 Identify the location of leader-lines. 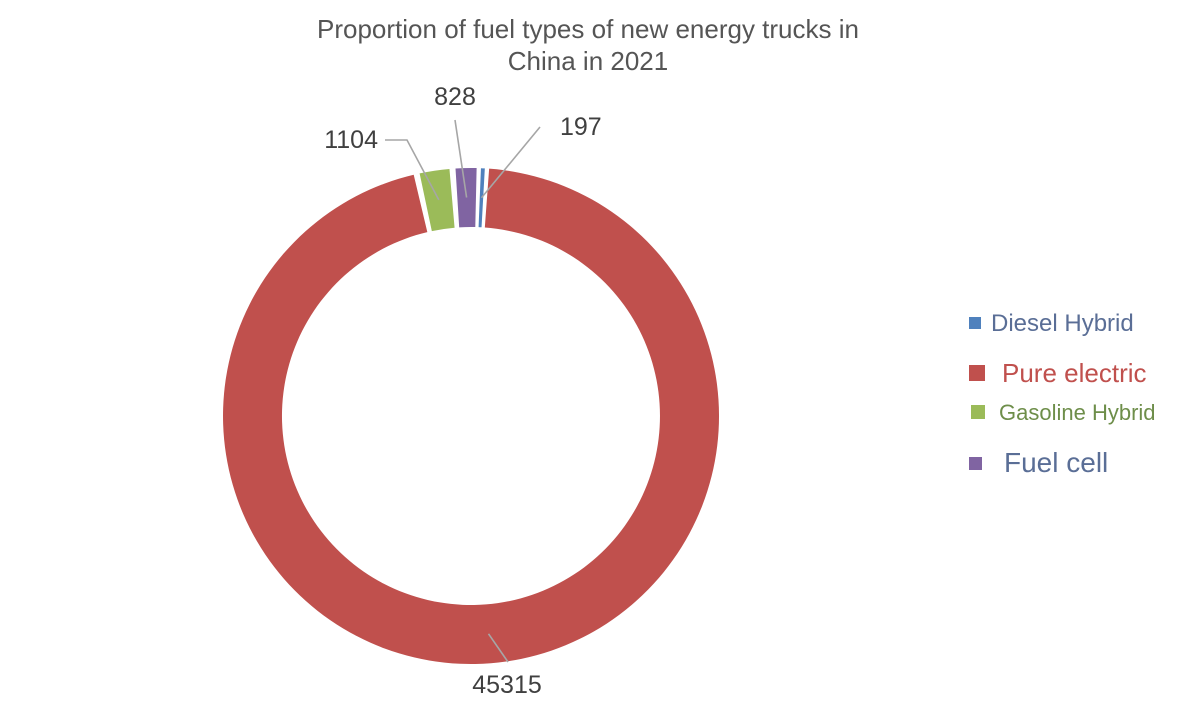
(463, 391).